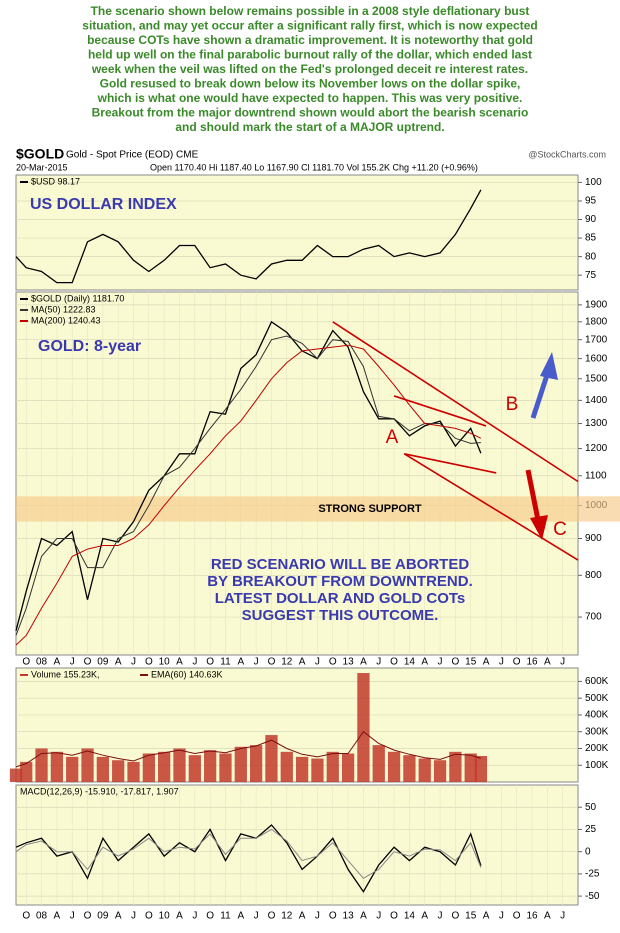 The image size is (620, 933). I want to click on y-tick-label: 600K, so click(597, 681).